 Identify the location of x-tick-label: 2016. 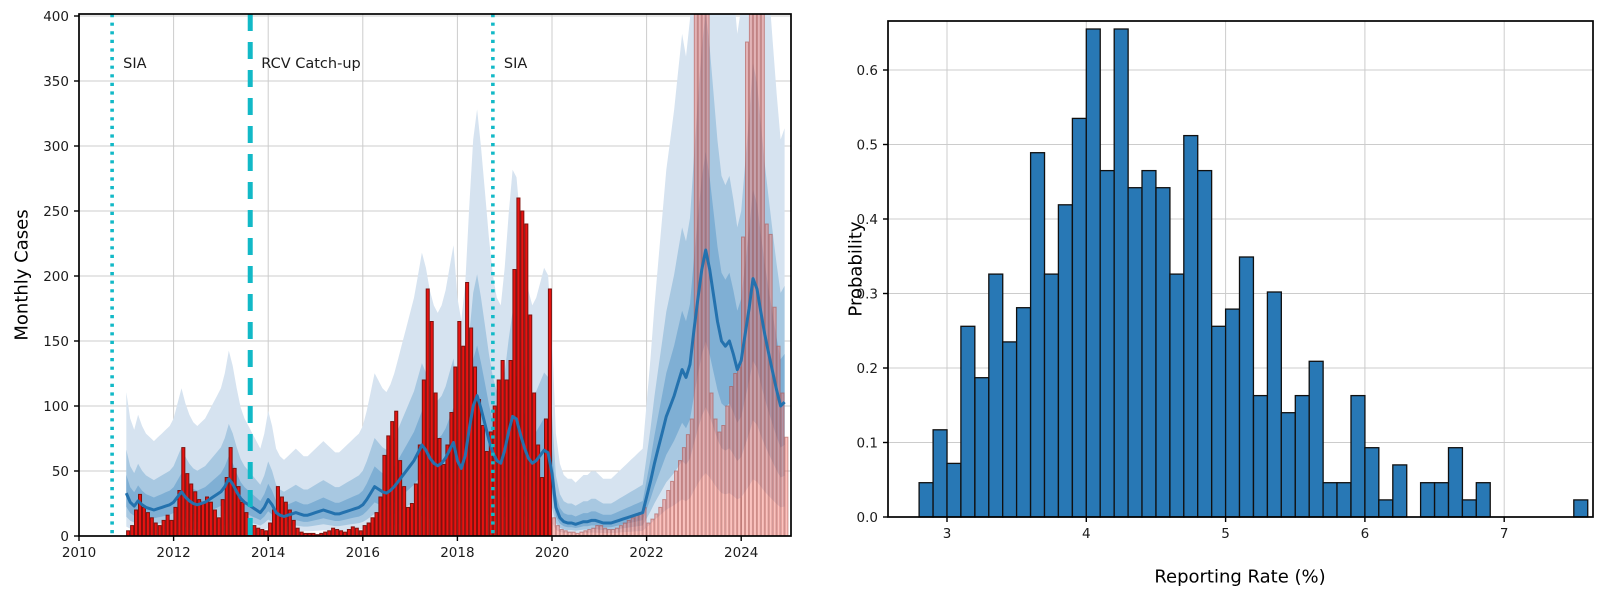
(363, 553).